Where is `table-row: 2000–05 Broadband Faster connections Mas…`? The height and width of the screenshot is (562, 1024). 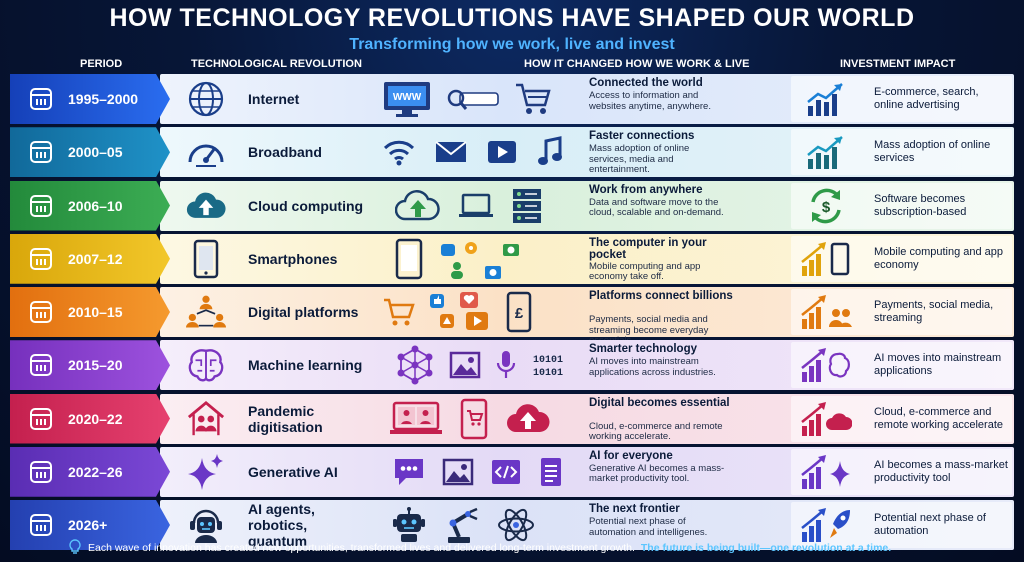
table-row: 2000–05 Broadband Faster connections Mas… is located at coordinates (512, 152).